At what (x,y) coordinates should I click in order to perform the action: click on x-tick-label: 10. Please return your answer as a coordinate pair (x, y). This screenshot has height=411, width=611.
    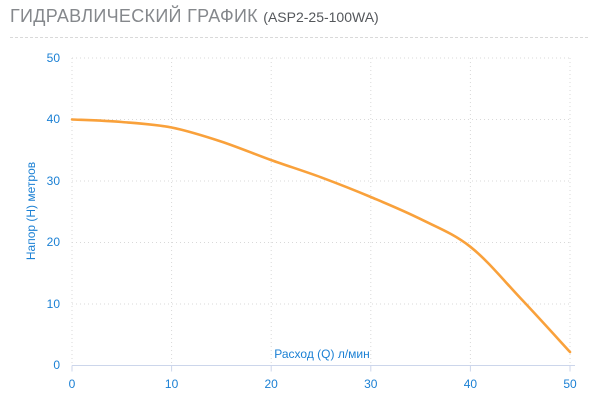
    Looking at the image, I should click on (171, 384).